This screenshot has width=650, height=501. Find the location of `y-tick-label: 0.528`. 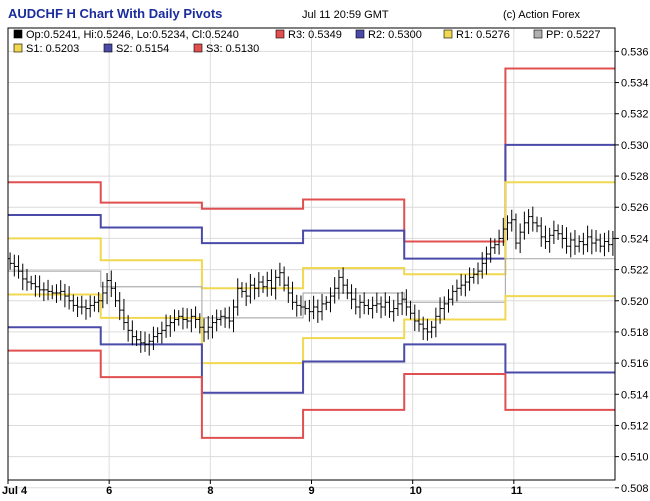

y-tick-label: 0.528 is located at coordinates (635, 177).